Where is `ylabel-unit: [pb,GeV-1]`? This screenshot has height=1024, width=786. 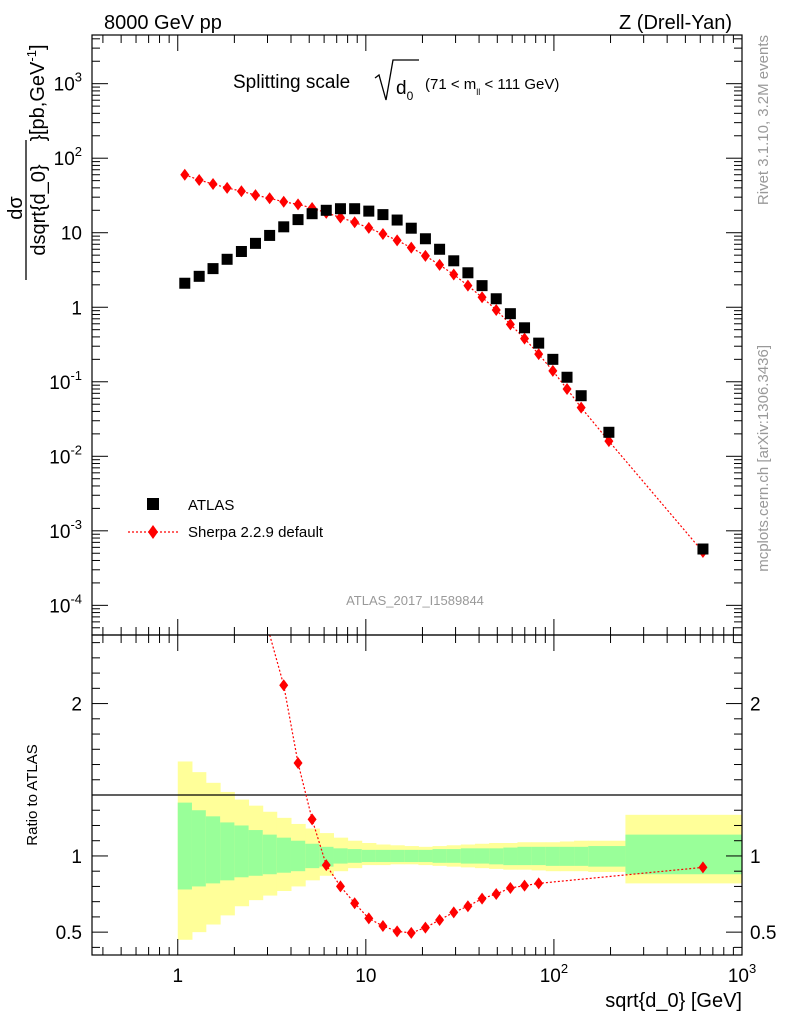 ylabel-unit: [pb,GeV-1] is located at coordinates (36, 89).